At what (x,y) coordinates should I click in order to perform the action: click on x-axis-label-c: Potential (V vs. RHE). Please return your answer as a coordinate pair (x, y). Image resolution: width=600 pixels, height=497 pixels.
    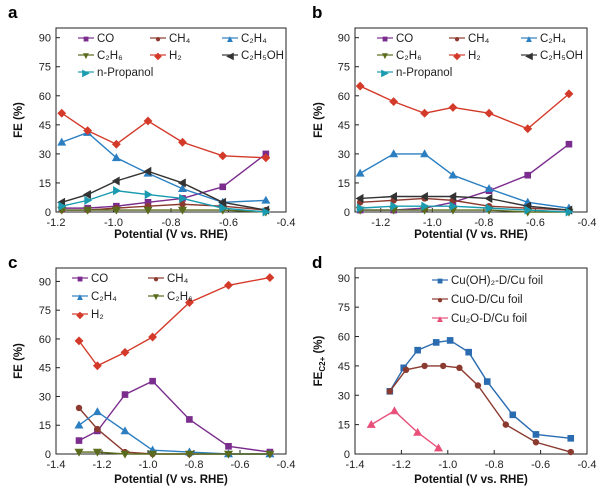
    Looking at the image, I should click on (171, 480).